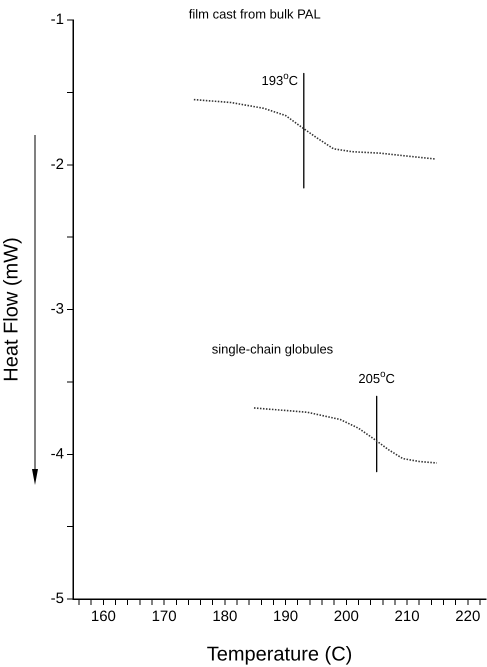 This screenshot has width=487, height=667. Describe the element at coordinates (254, 14) in the screenshot. I see `annotation: film cast from bulk PAL` at that location.